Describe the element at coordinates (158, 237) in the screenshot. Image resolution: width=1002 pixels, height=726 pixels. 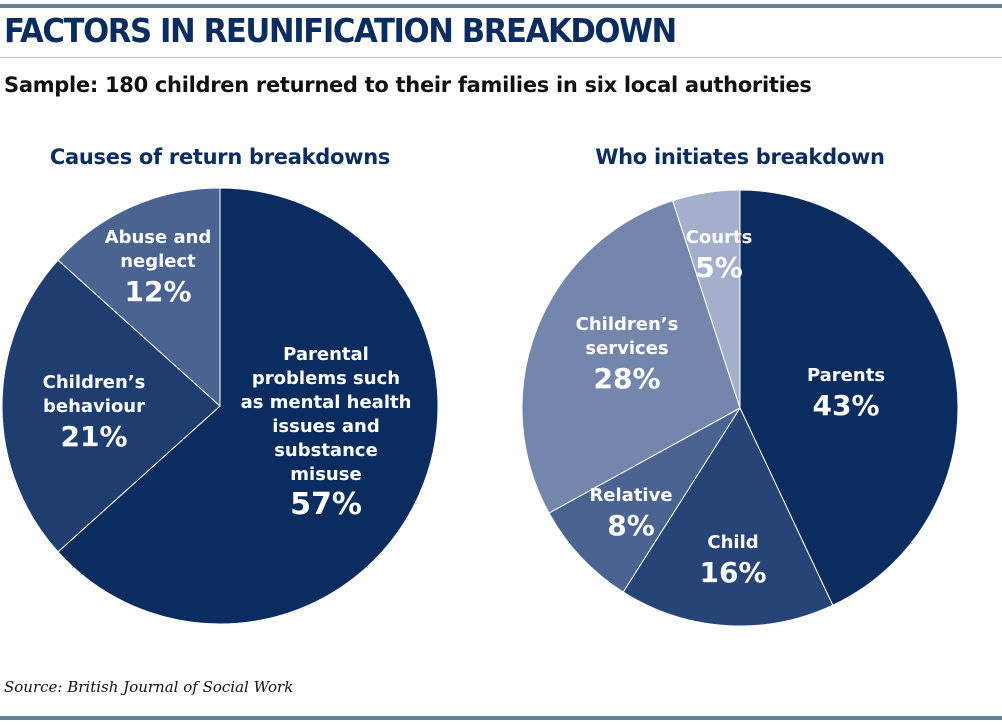
I see `slice-label-line-0-2-0: Abuse and` at that location.